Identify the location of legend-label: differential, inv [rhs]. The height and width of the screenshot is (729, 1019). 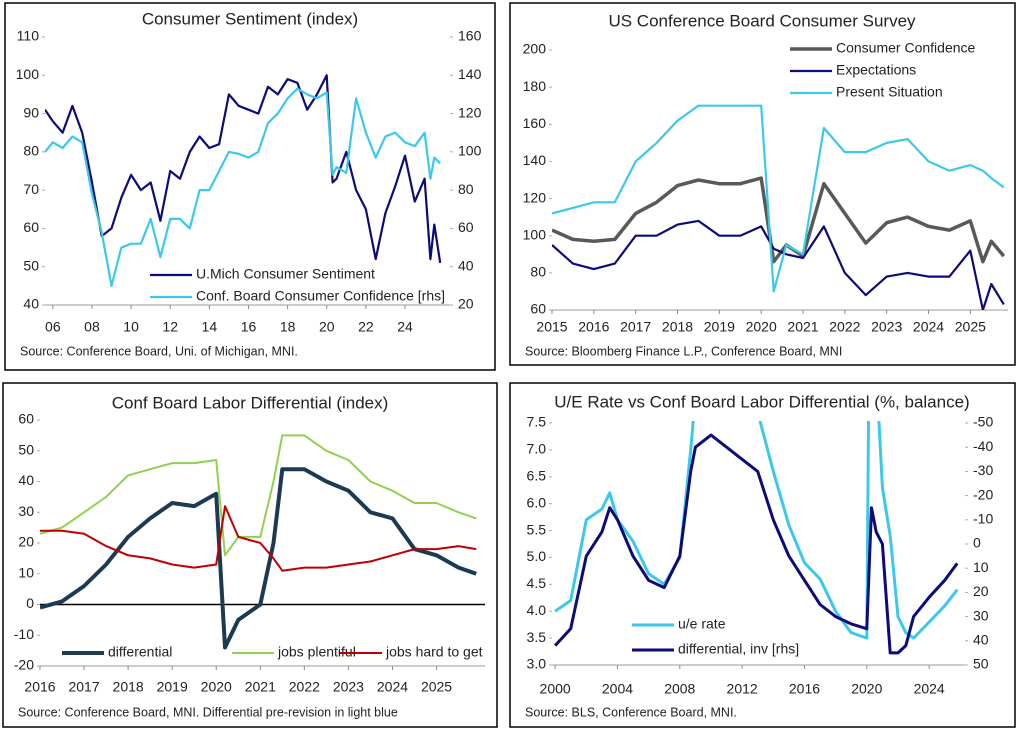
(738, 649).